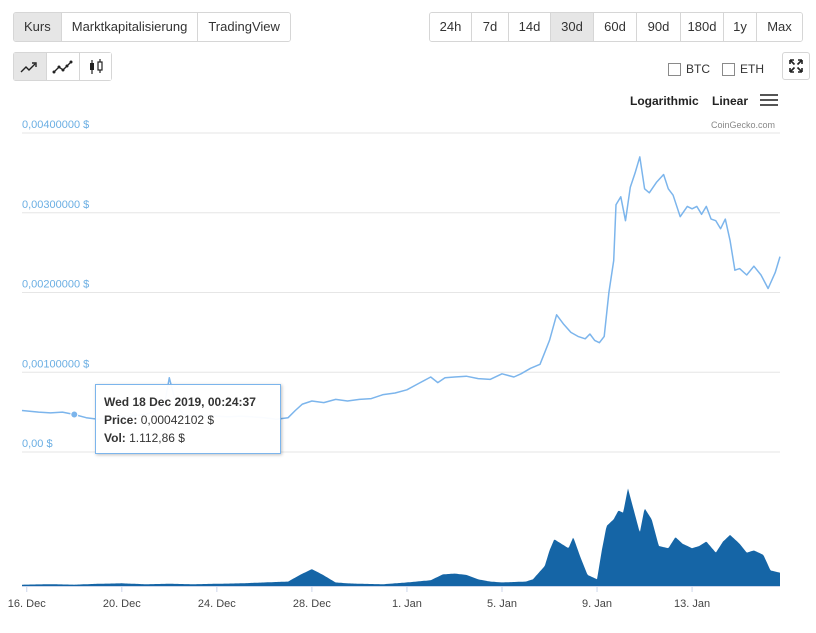  What do you see at coordinates (244, 27) in the screenshot?
I see `tab-tradingview: TradingView` at bounding box center [244, 27].